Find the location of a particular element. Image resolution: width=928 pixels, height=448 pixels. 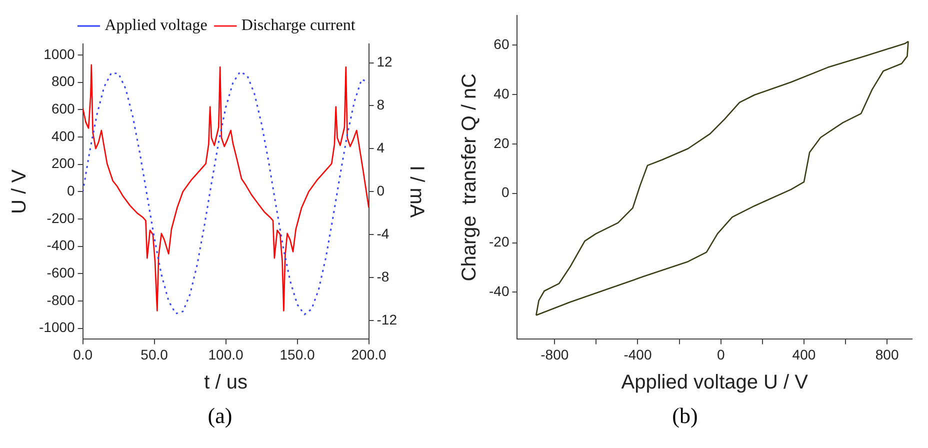

y-tick-label: -600 is located at coordinates (61, 272).